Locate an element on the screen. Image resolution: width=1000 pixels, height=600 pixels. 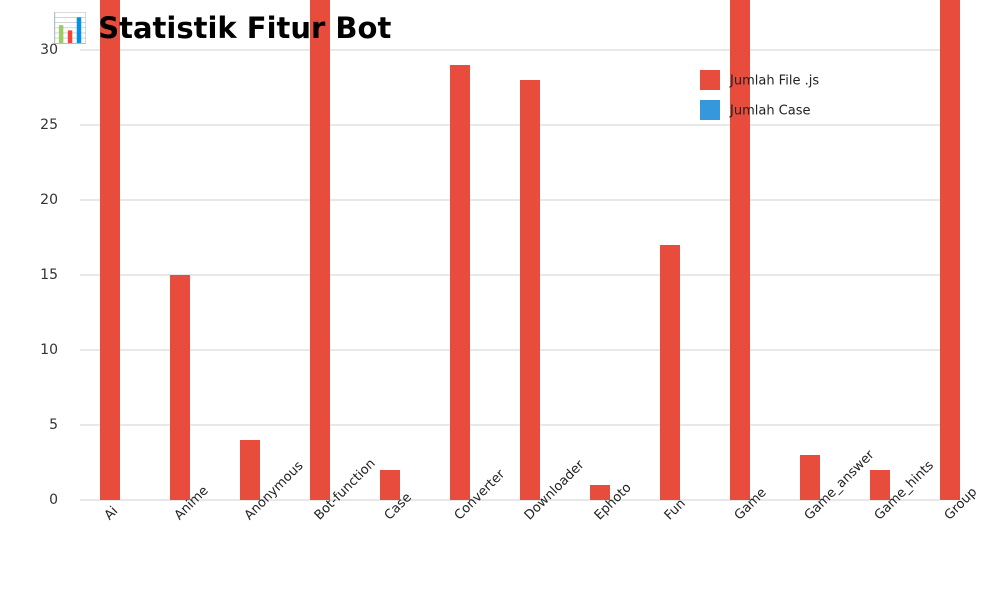
x-tick-label: Ai is located at coordinates (111, 513).